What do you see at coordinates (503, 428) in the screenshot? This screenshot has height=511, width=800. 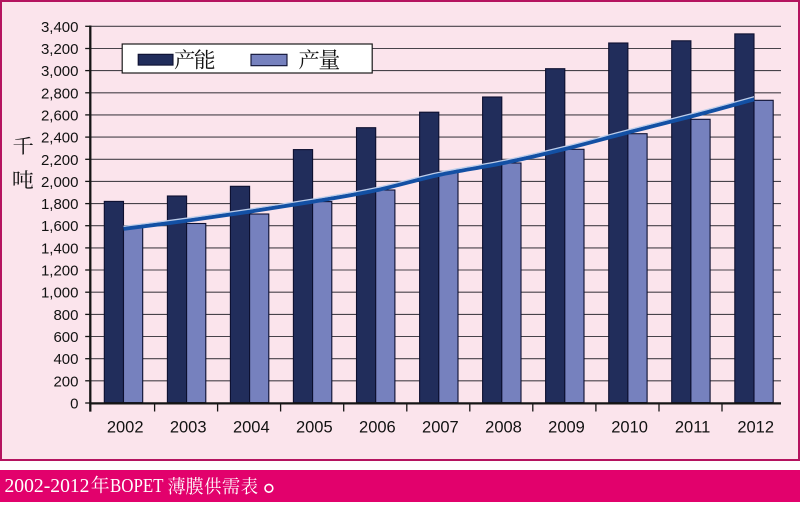 I see `svg-text: 2008` at bounding box center [503, 428].